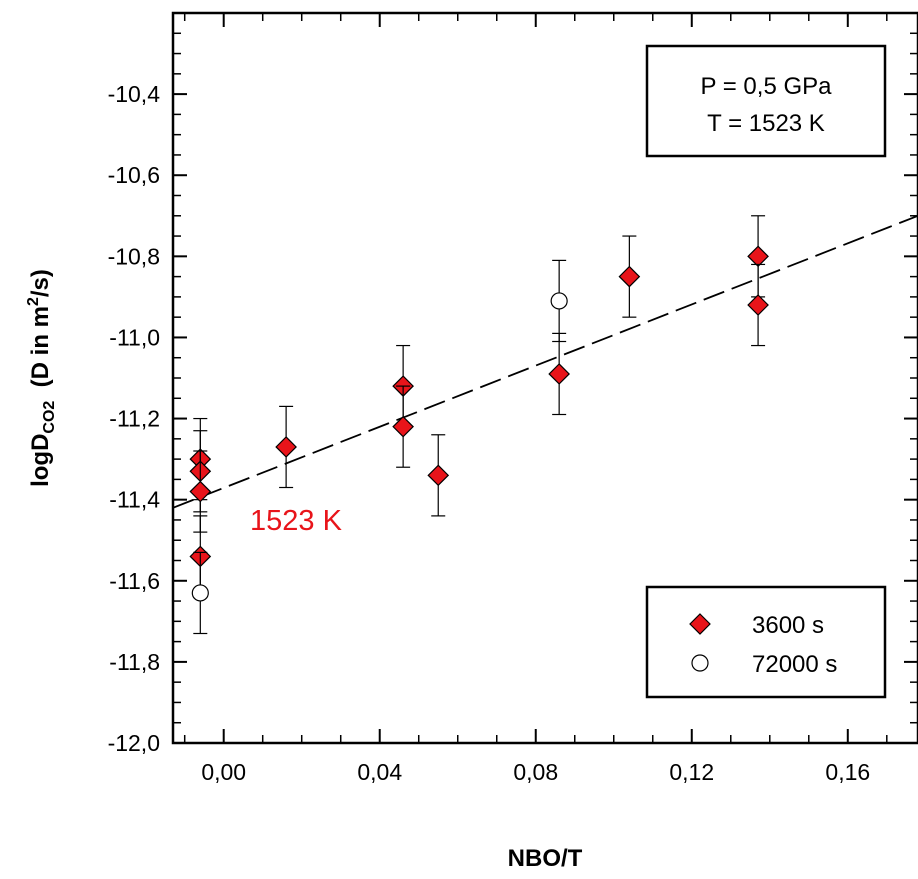 This screenshot has width=918, height=879. Describe the element at coordinates (134, 743) in the screenshot. I see `y-tick-label: -12,0` at that location.